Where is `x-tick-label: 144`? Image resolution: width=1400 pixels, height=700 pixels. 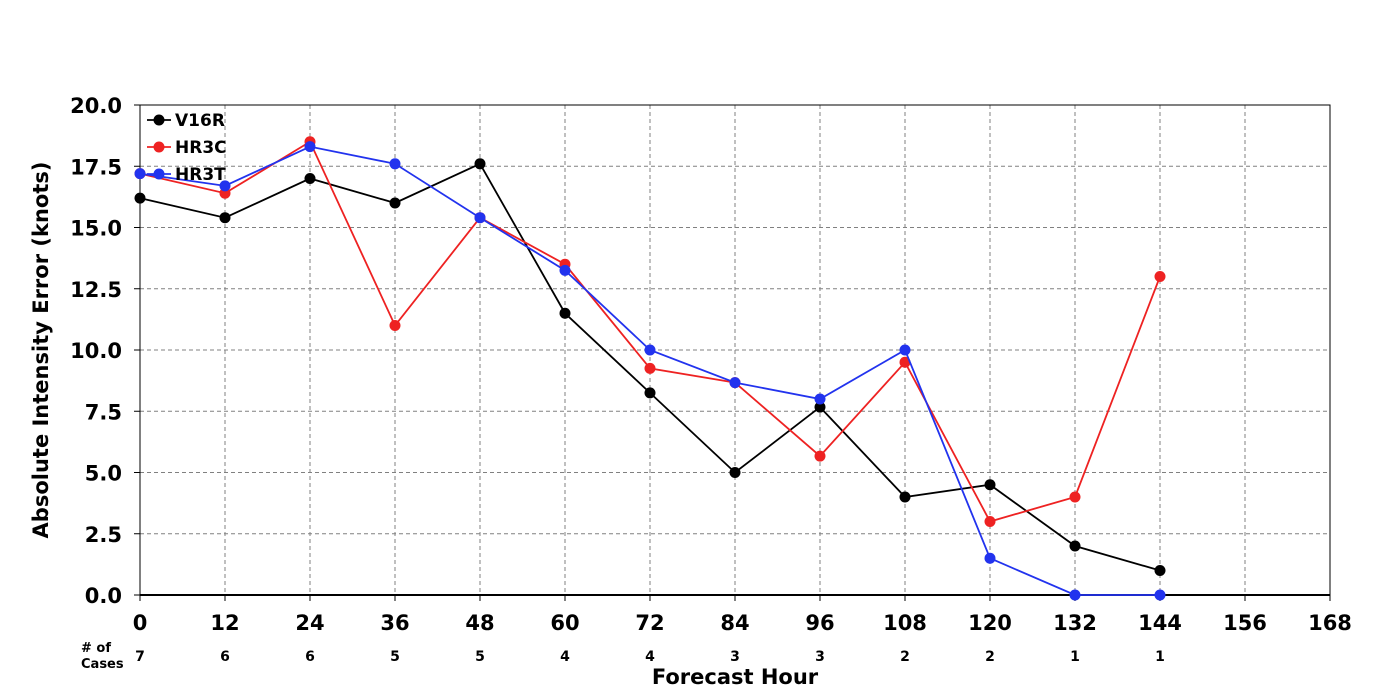
x-tick-label: 144 is located at coordinates (1160, 623).